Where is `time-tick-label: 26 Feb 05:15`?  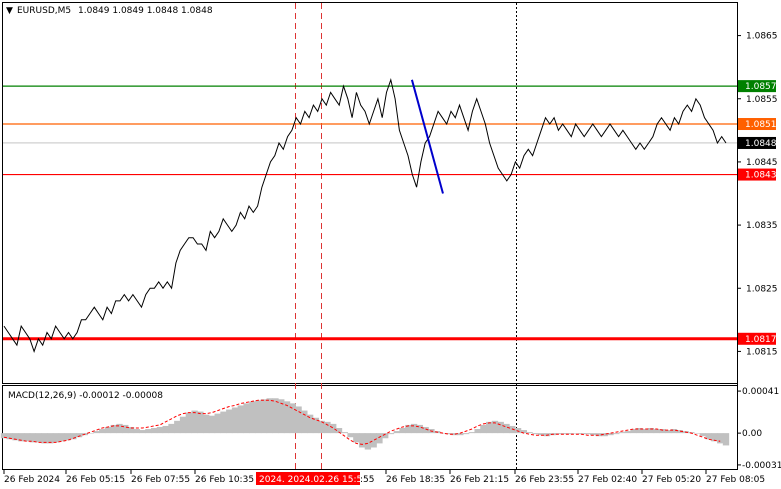
time-tick-label: 26 Feb 05:15 is located at coordinates (95, 480).